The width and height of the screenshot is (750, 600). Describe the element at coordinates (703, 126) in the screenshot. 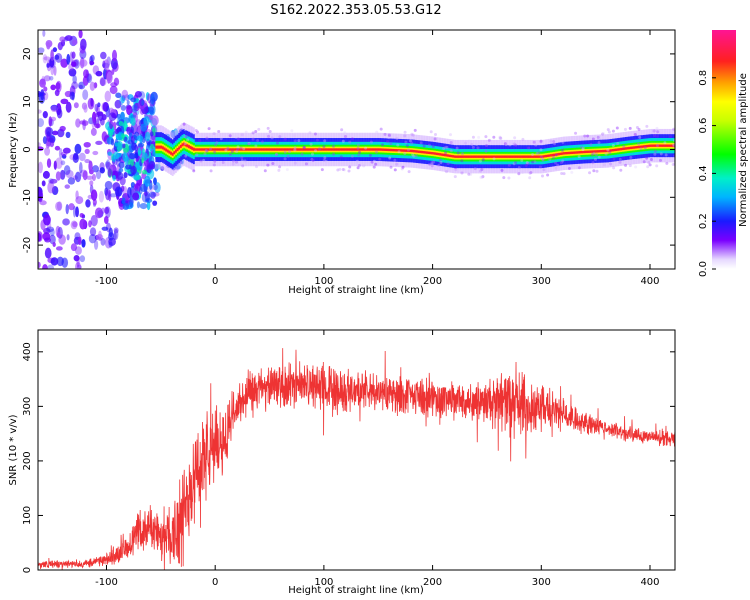

I see `colorbar-tick-label: 0.6` at that location.